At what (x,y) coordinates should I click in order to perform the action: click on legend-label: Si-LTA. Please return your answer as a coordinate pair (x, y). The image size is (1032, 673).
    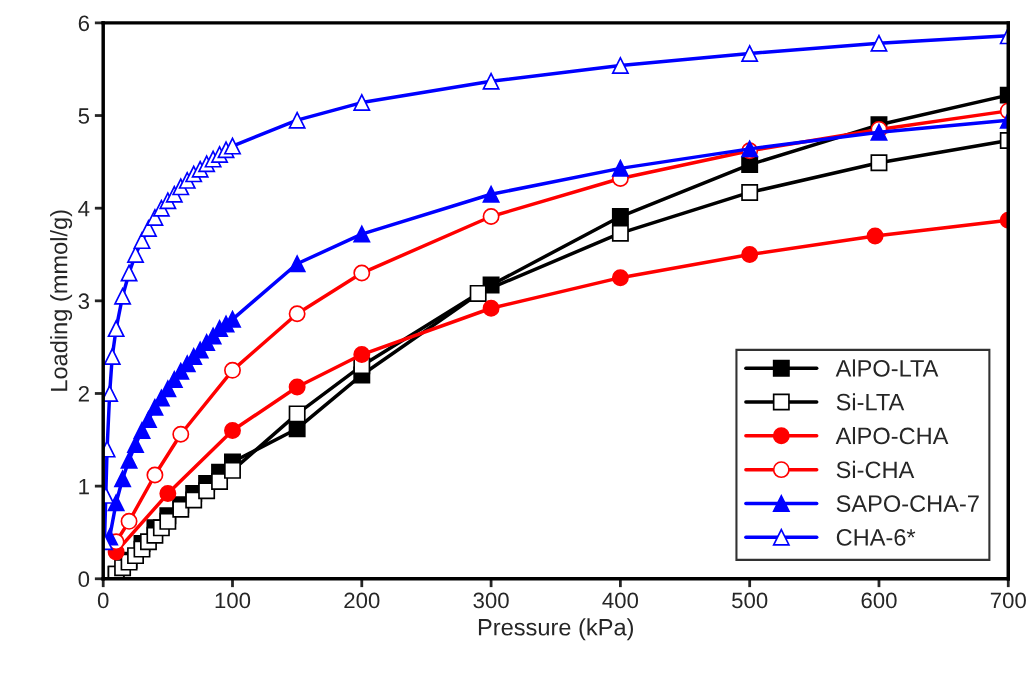
    Looking at the image, I should click on (870, 402).